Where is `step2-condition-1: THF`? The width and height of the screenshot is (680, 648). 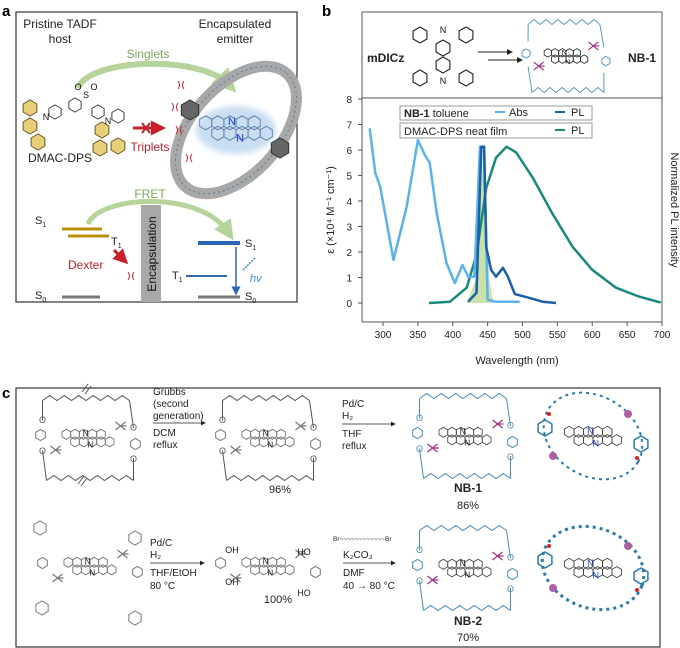 step2-condition-1: THF is located at coordinates (351, 434).